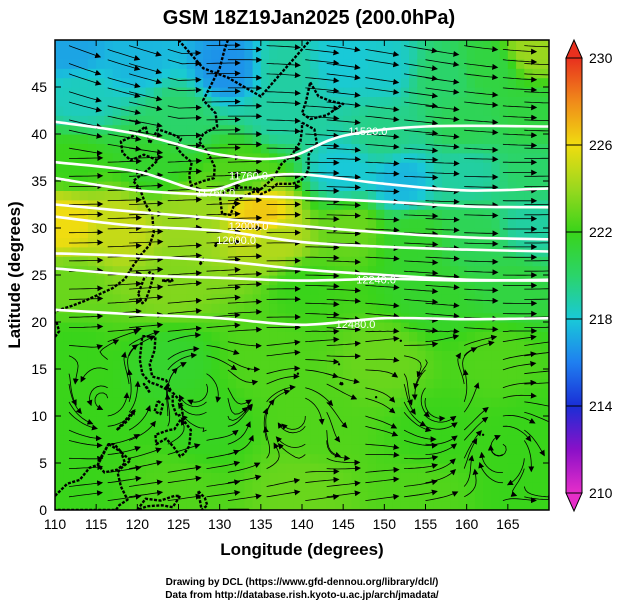 The width and height of the screenshot is (619, 610). What do you see at coordinates (43, 510) in the screenshot?
I see `y-tick-label: 0` at bounding box center [43, 510].